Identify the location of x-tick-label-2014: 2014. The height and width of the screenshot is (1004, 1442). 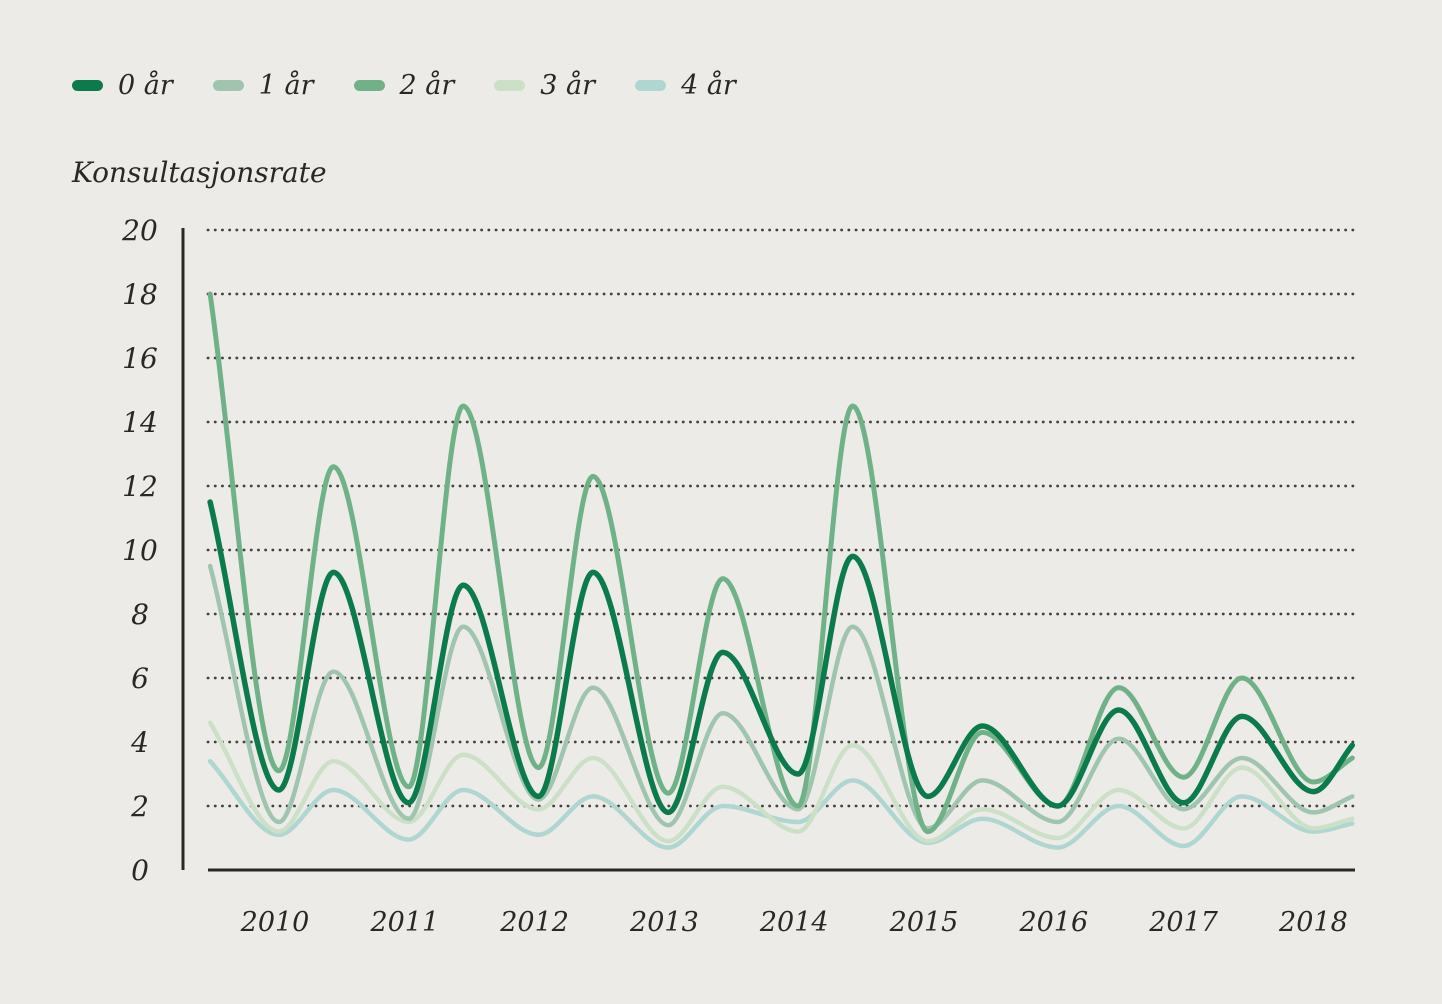
(794, 922).